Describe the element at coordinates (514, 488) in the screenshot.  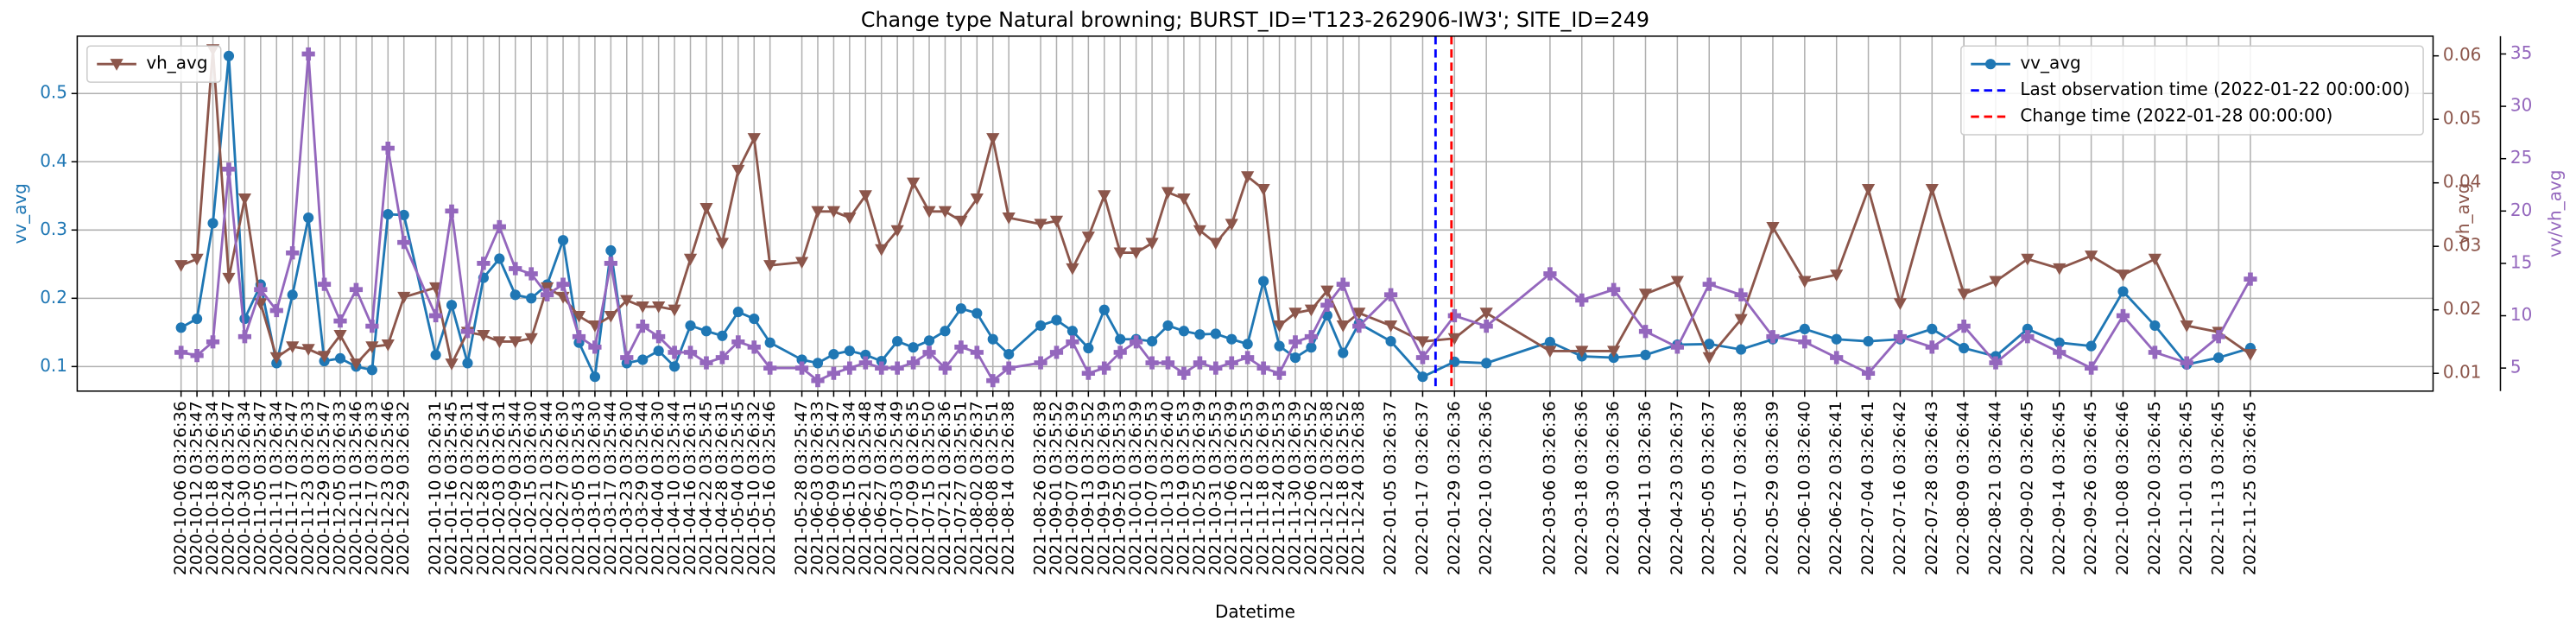
I see `x-tick-label: 2021-02-09 03:25:44` at that location.